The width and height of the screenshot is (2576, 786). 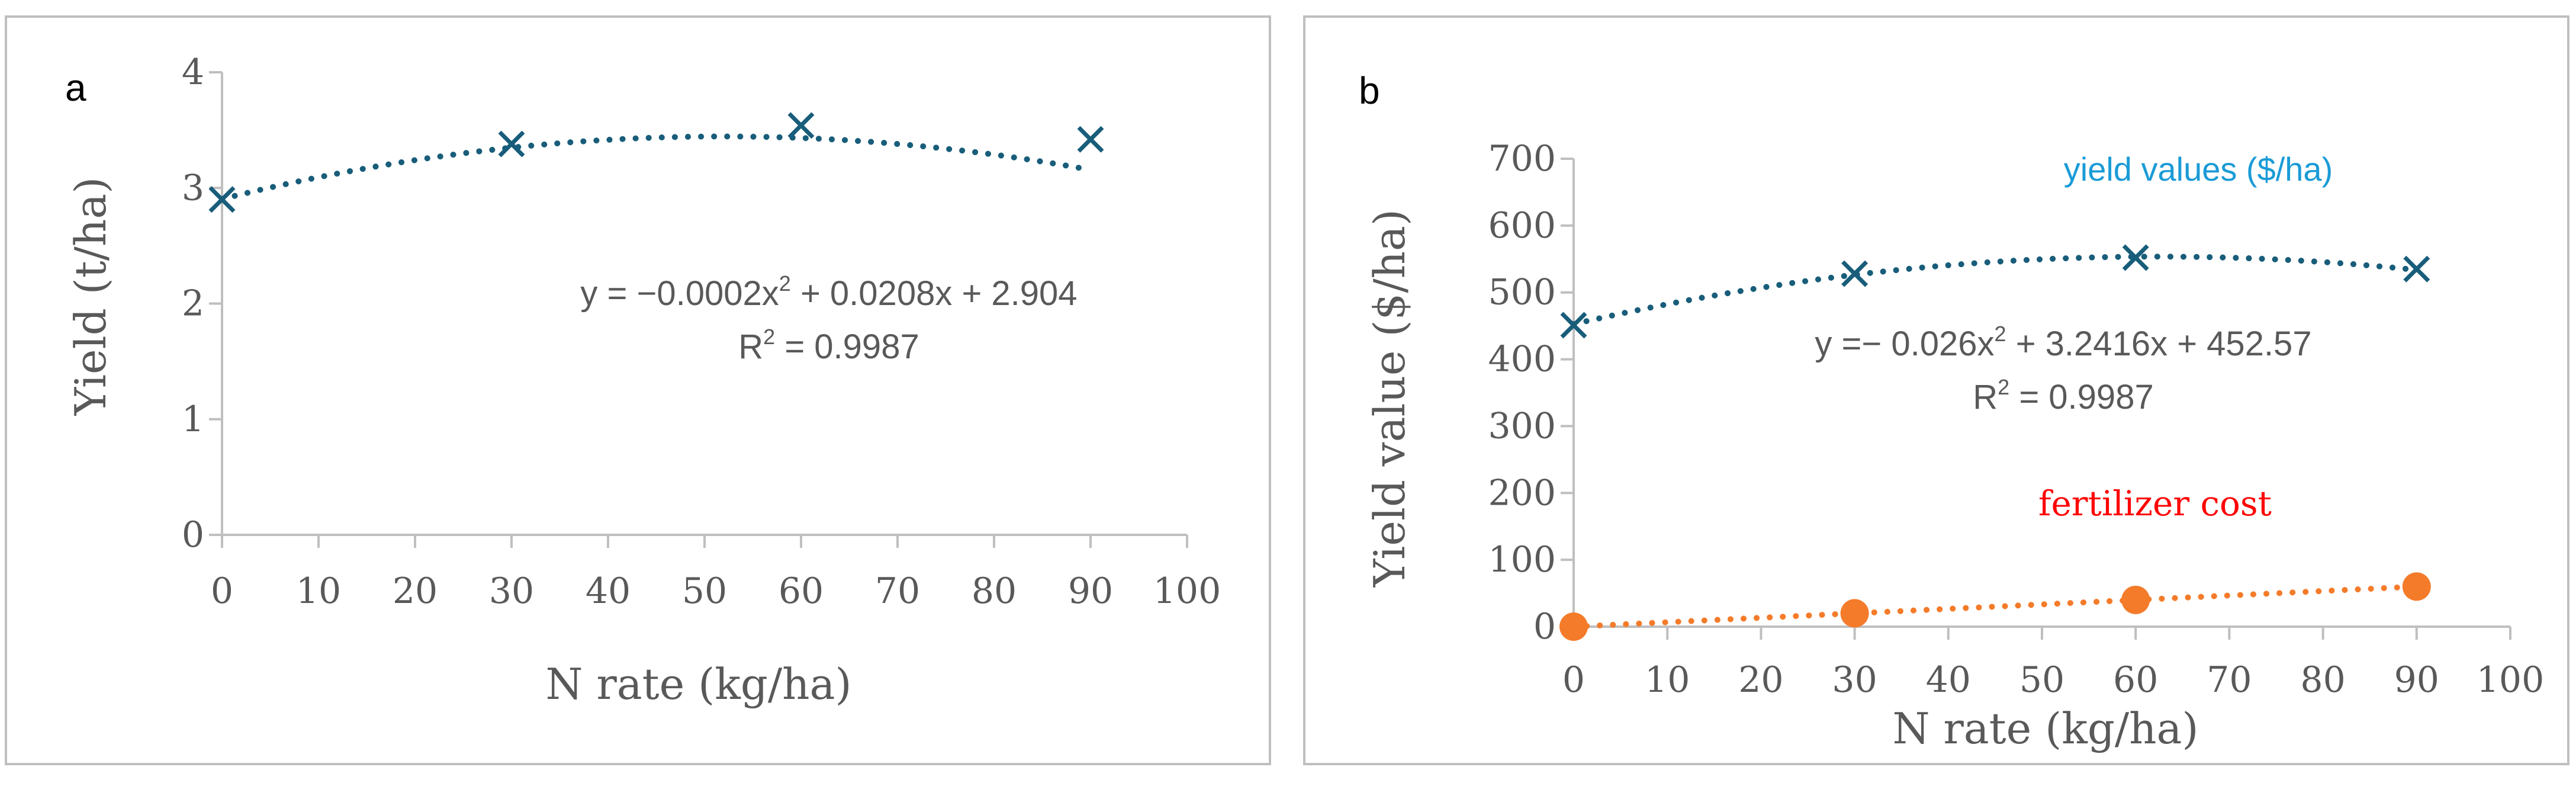 I want to click on panel-b-y-tick-label: 400, so click(x=1522, y=359).